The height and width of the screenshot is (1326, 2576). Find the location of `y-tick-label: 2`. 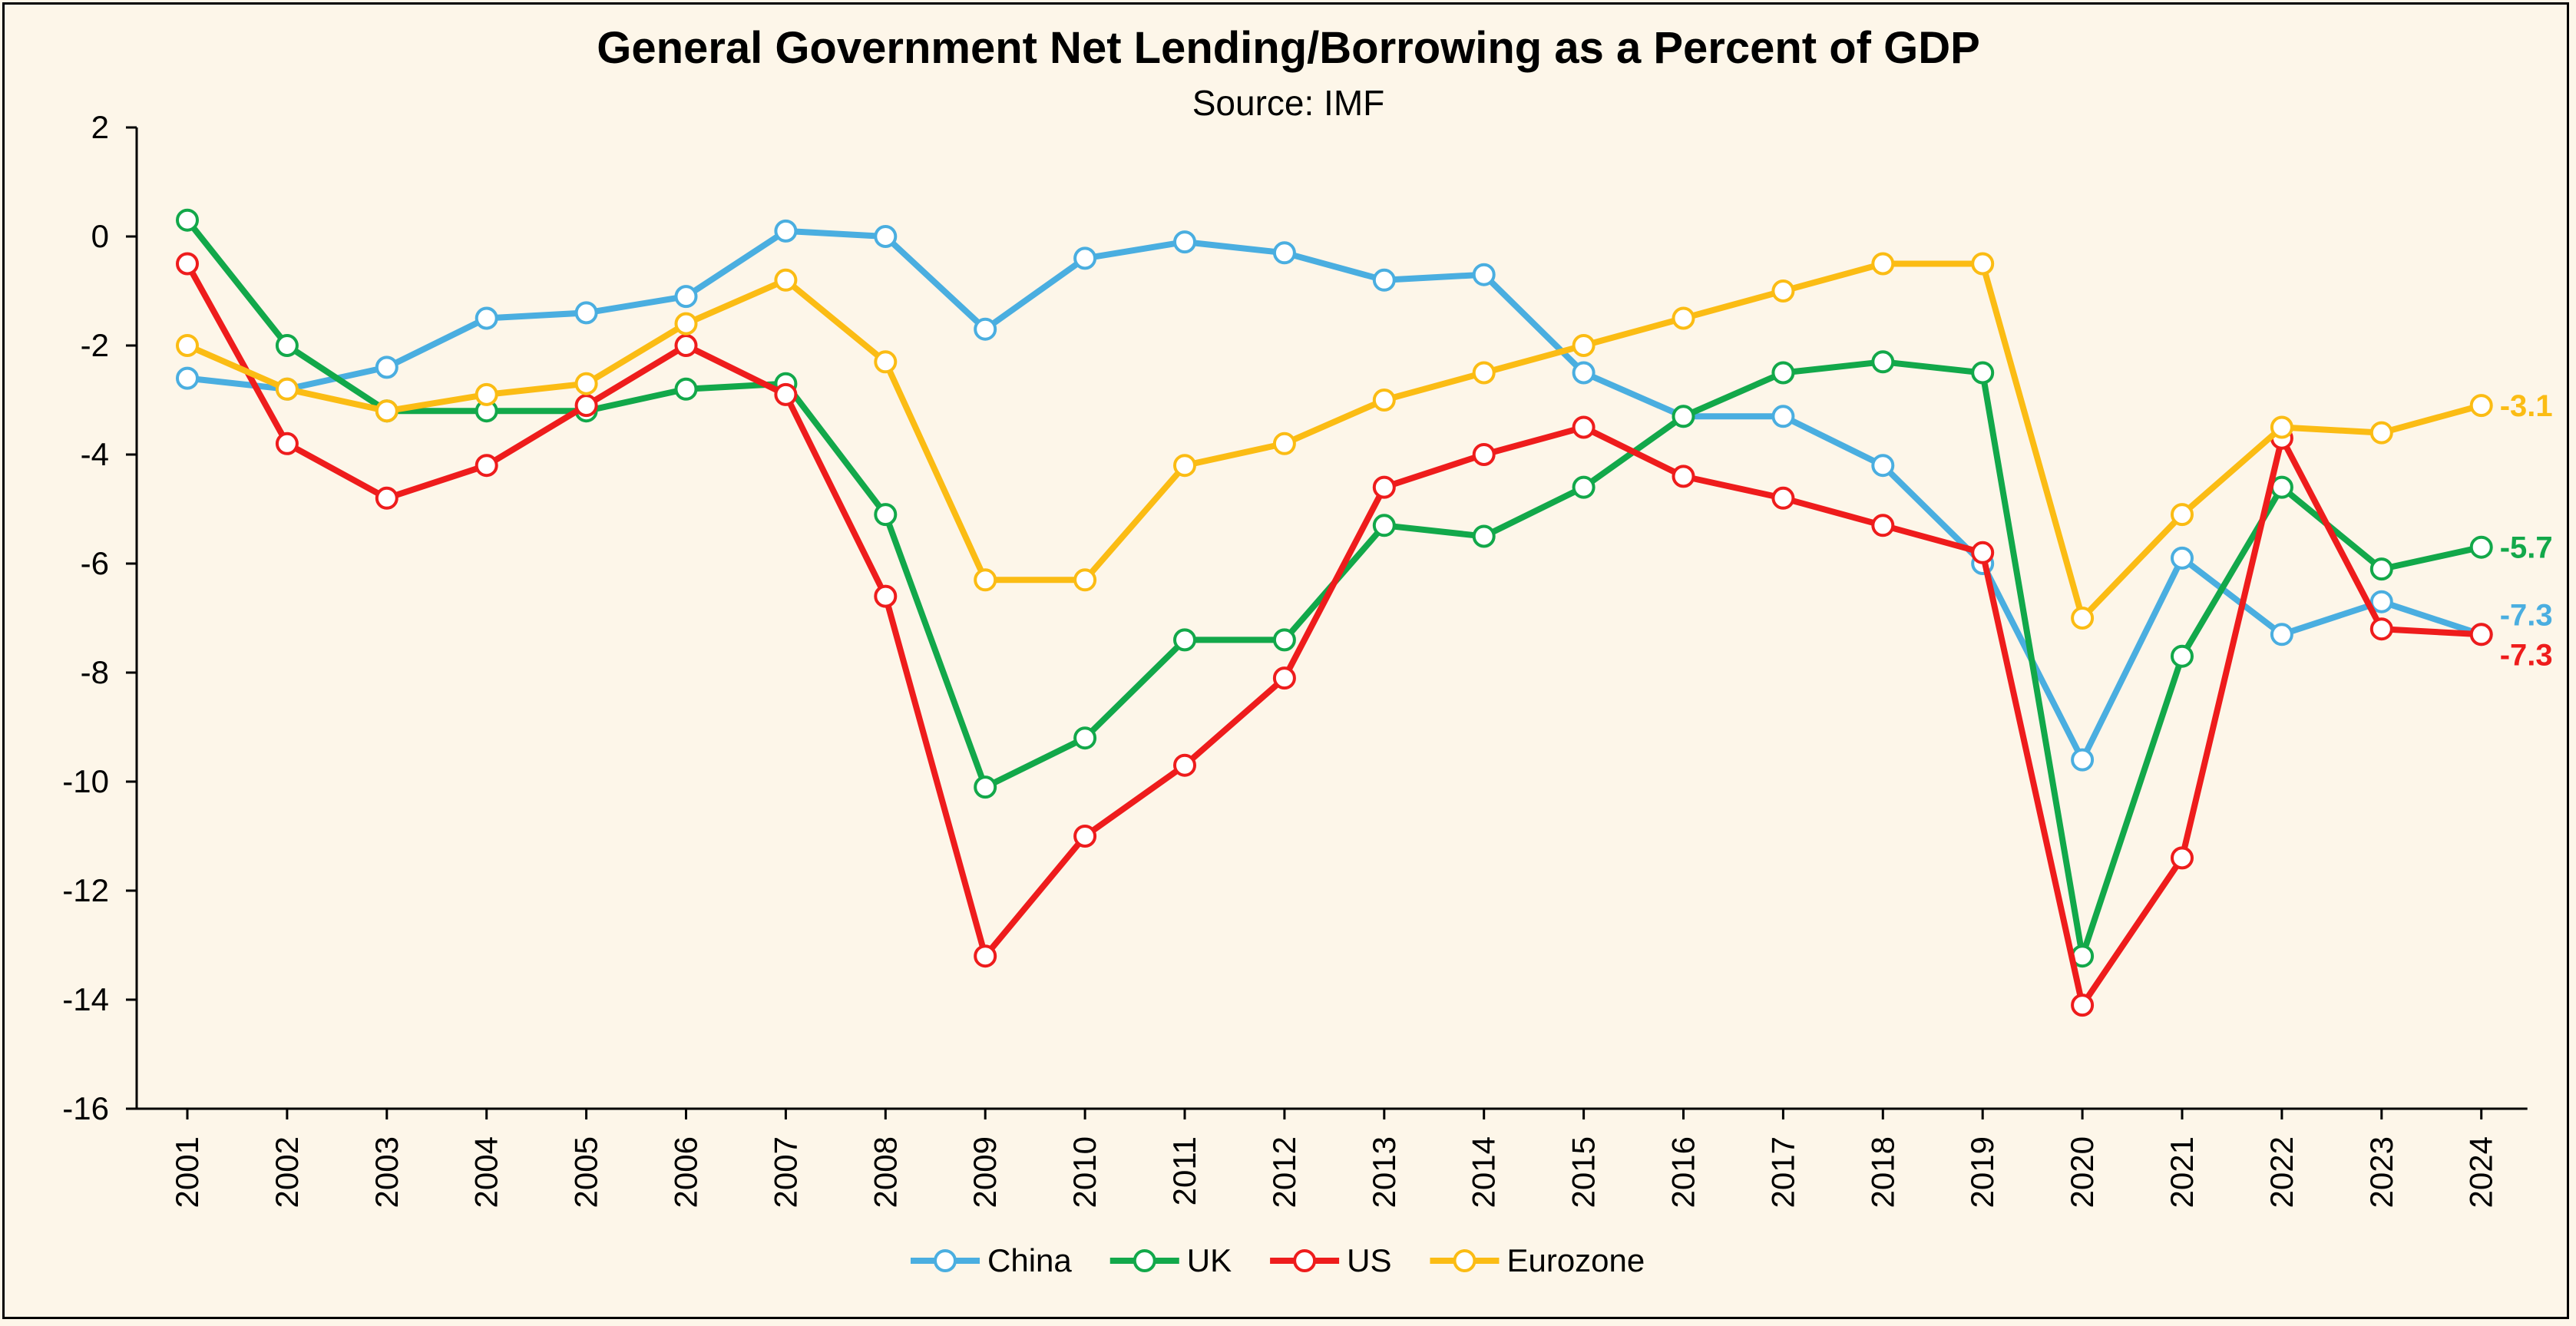

y-tick-label: 2 is located at coordinates (100, 127).